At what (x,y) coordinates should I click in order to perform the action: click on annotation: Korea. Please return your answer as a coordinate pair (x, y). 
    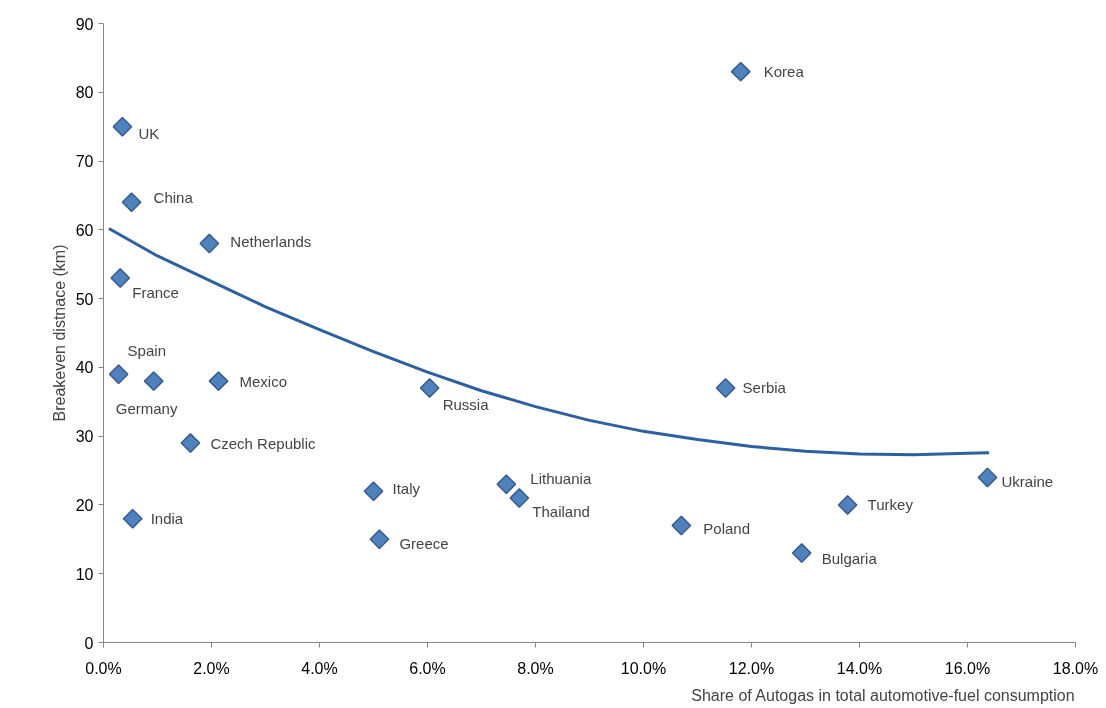
    Looking at the image, I should click on (784, 72).